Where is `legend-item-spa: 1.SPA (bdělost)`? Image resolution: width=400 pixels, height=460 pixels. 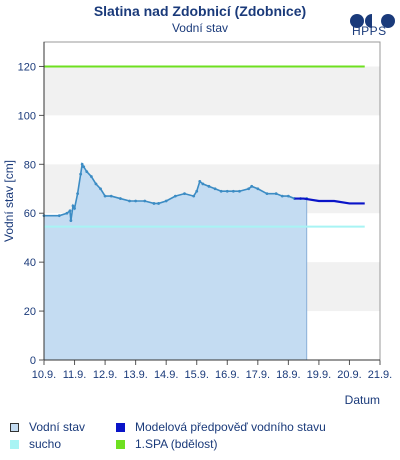
legend-item-spa: 1.SPA (bdělost) is located at coordinates (167, 444).